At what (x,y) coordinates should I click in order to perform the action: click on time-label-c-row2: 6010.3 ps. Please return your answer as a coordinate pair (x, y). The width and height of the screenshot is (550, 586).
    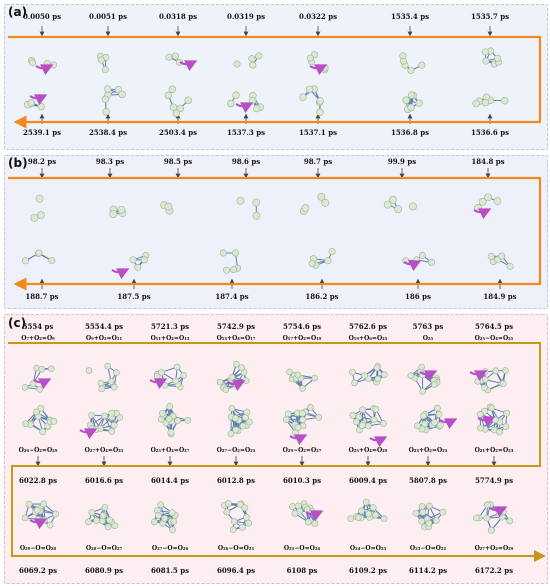
    Looking at the image, I should click on (302, 480).